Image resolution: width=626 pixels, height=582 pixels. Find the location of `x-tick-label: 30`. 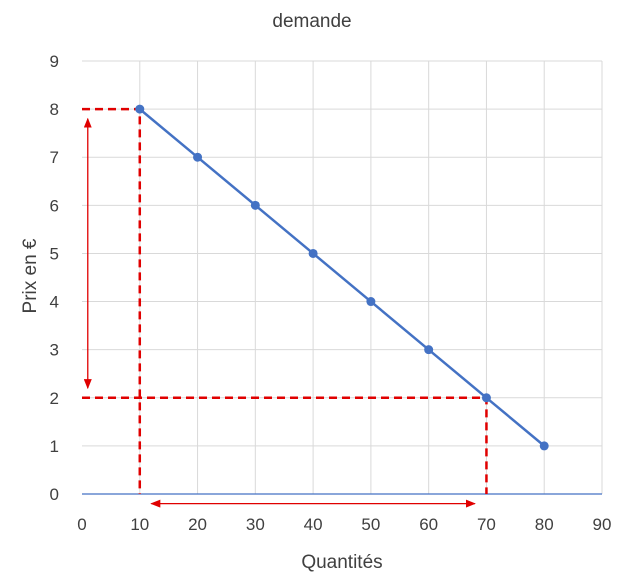

x-tick-label: 30 is located at coordinates (255, 524).